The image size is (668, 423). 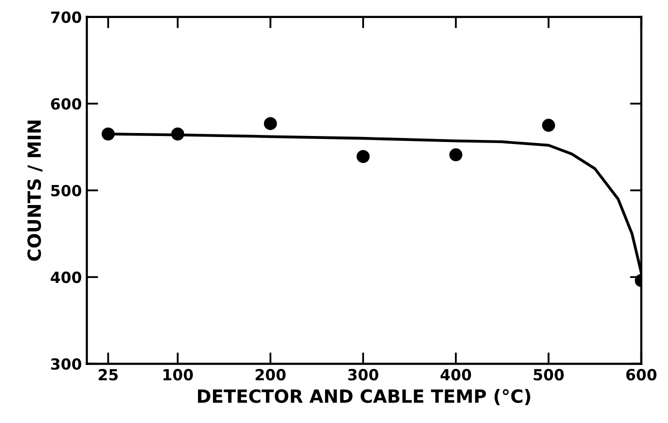 What do you see at coordinates (66, 190) in the screenshot?
I see `y-tick-label: 500` at bounding box center [66, 190].